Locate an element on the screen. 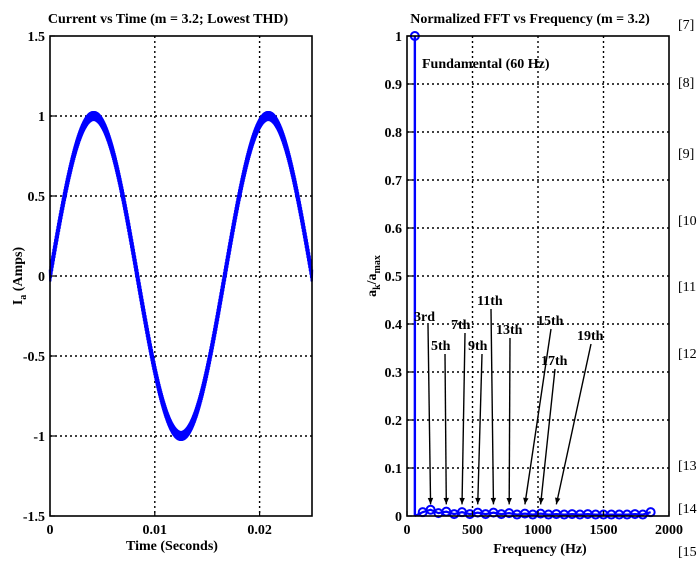 The height and width of the screenshot is (561, 700). y-tick-label: 0.3 is located at coordinates (394, 373).